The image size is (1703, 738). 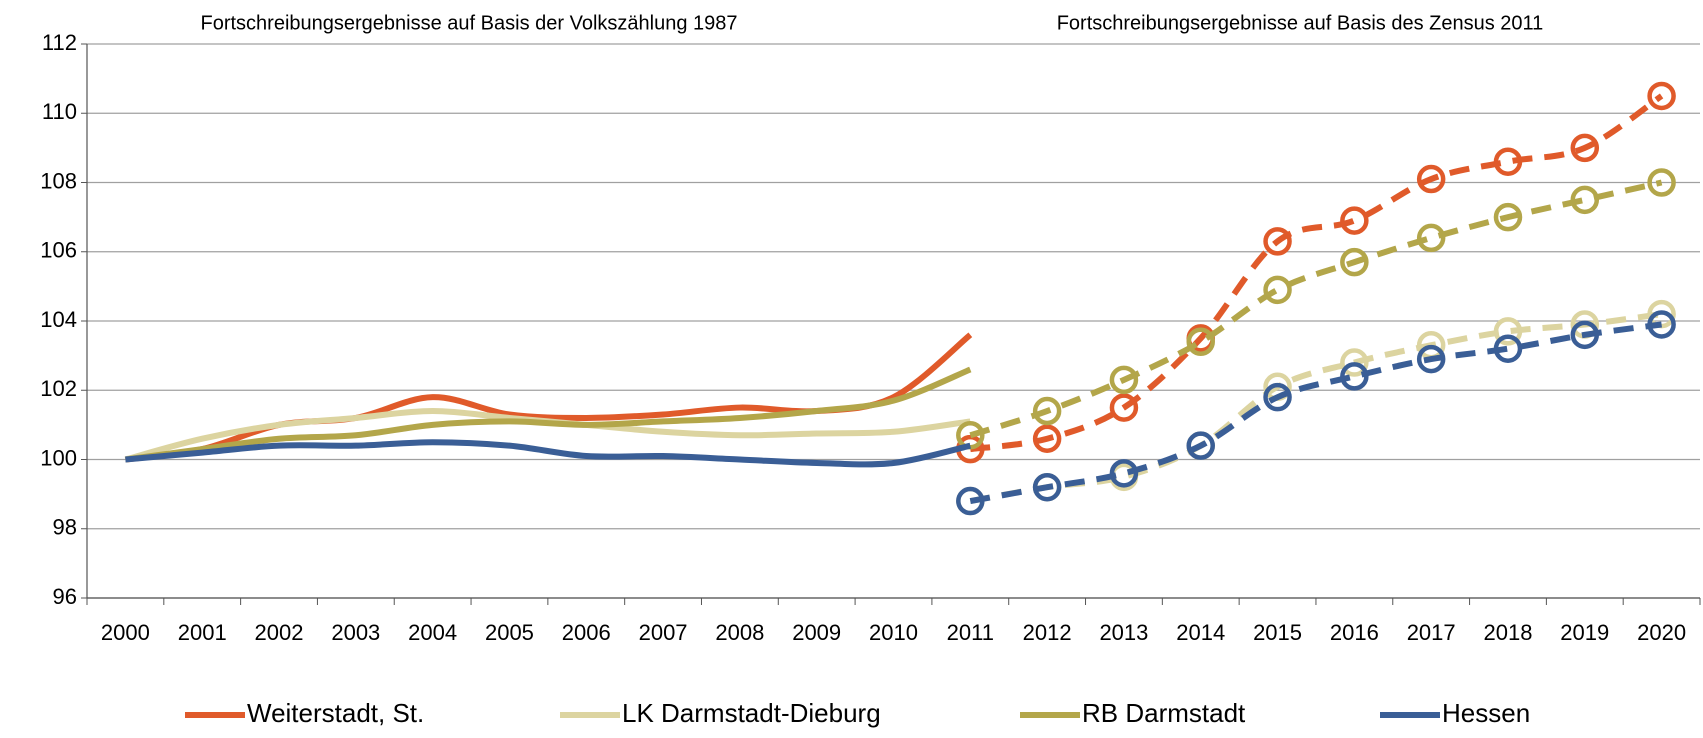 I want to click on x-tick-label: 2019, so click(x=1584, y=632).